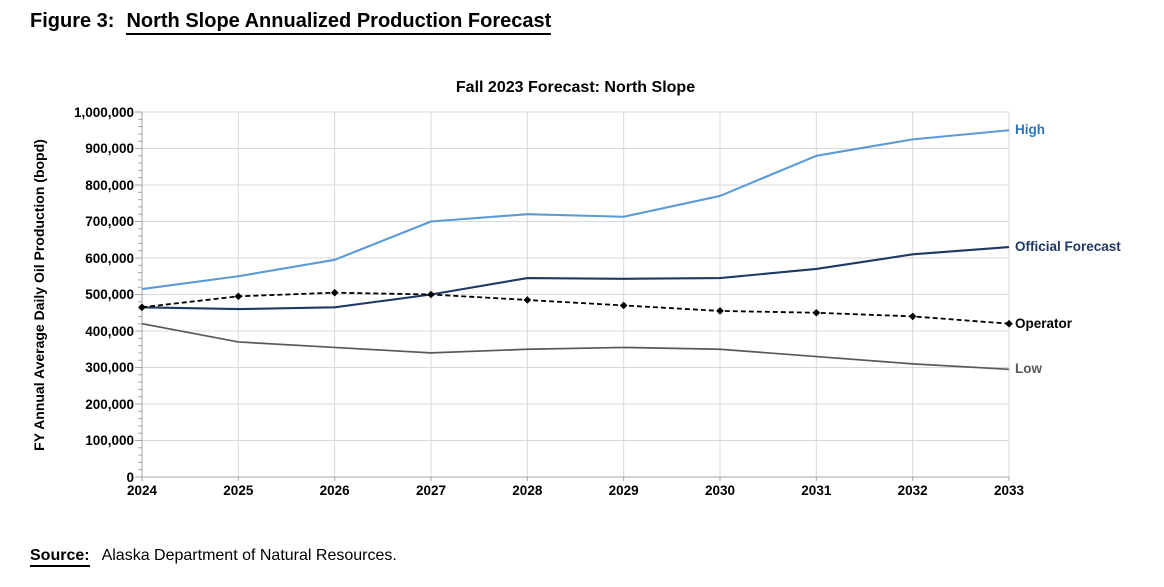 This screenshot has height=587, width=1164. What do you see at coordinates (1044, 323) in the screenshot?
I see `series-label-operator: Operator` at bounding box center [1044, 323].